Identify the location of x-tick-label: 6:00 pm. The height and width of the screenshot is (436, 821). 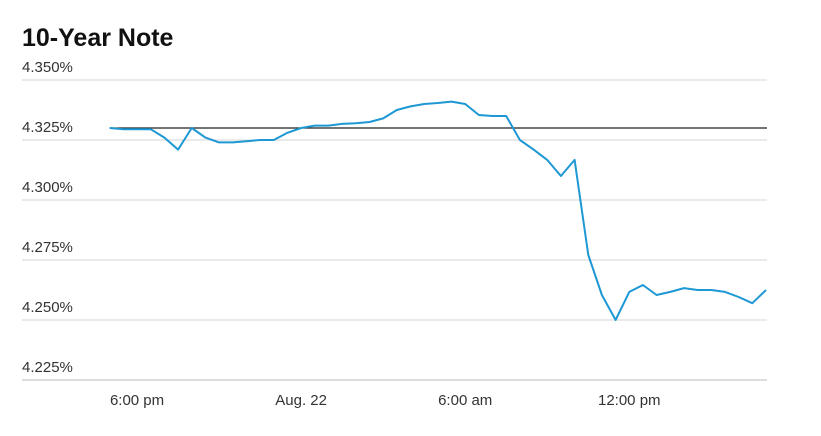
(137, 400).